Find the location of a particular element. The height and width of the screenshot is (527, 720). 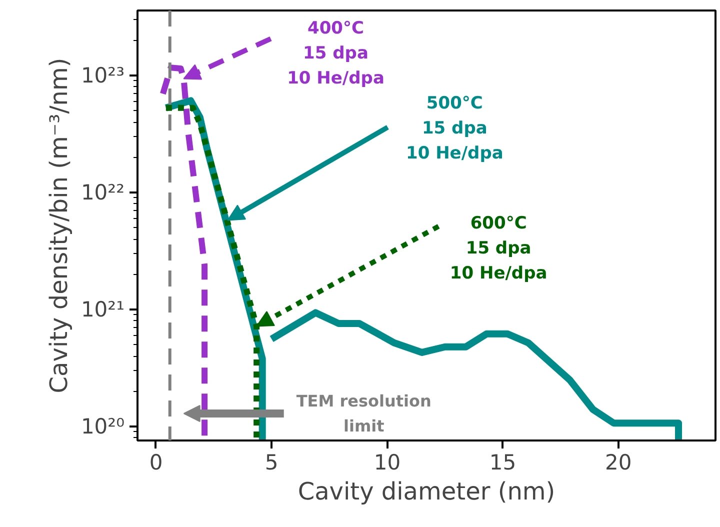

annotation: 400°C 15 dpa 10 He/dpa is located at coordinates (335, 53).